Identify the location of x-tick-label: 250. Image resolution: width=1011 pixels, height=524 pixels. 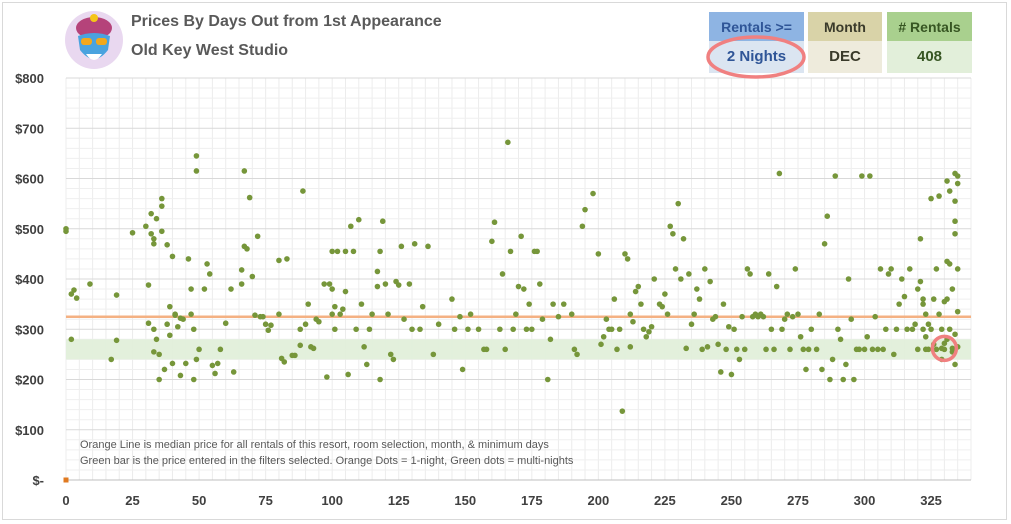
(732, 500).